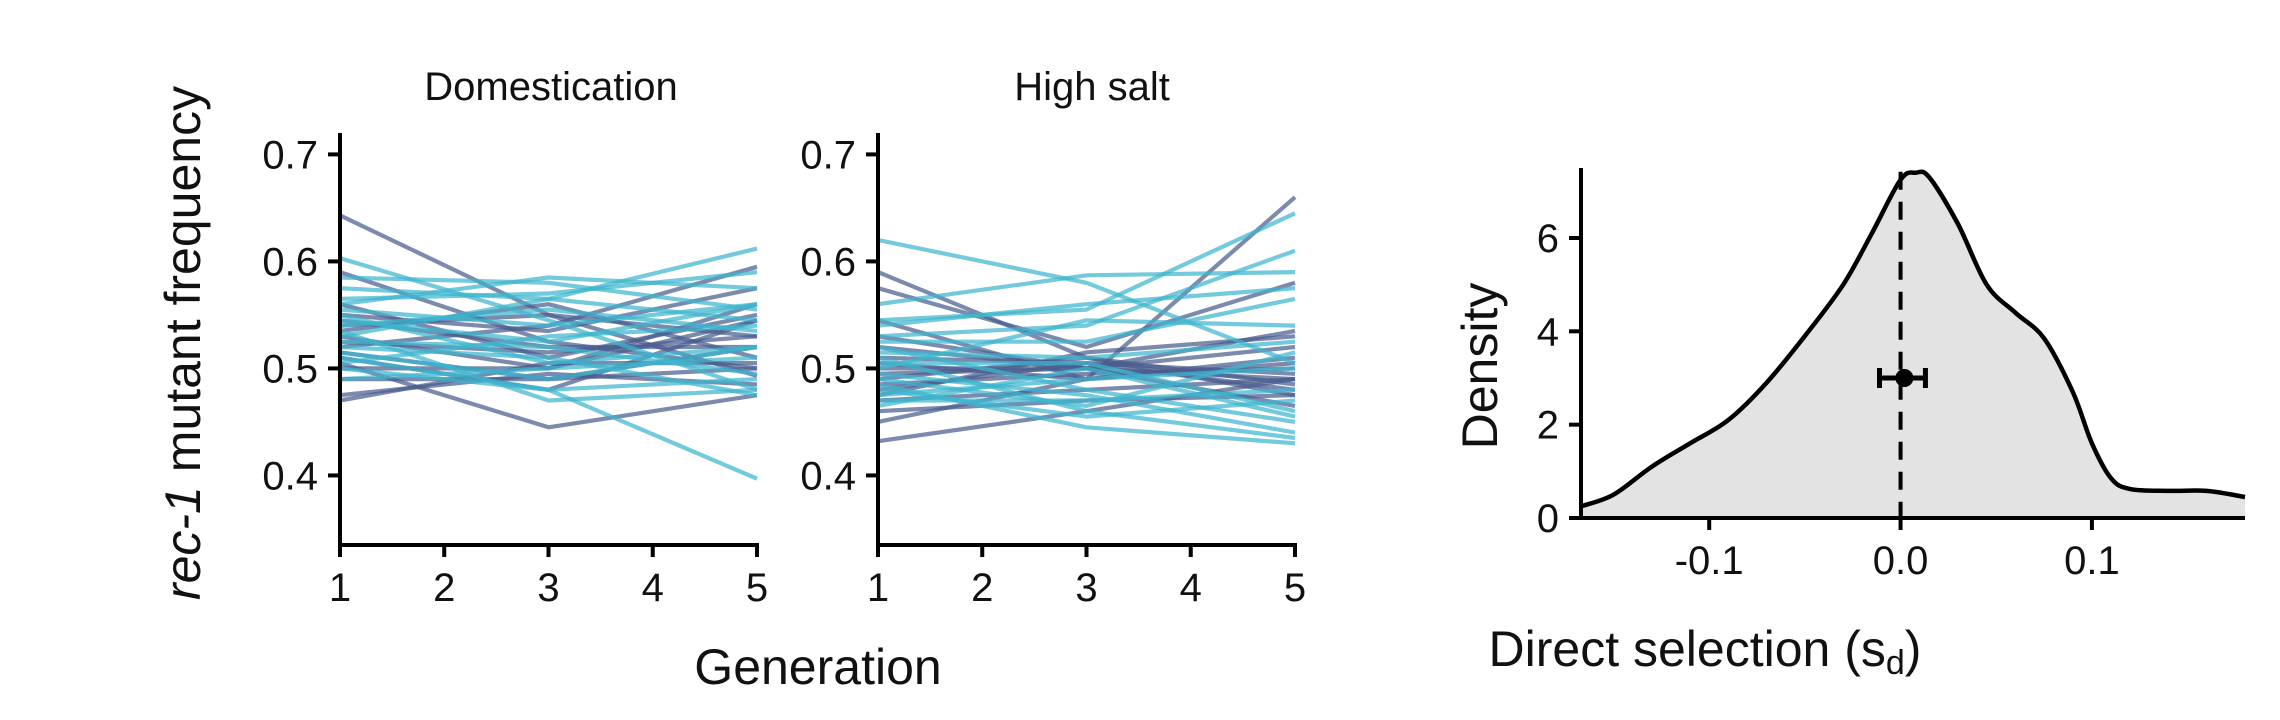 The height and width of the screenshot is (720, 2280). I want to click on x-tick-label: 0.1, so click(2092, 561).